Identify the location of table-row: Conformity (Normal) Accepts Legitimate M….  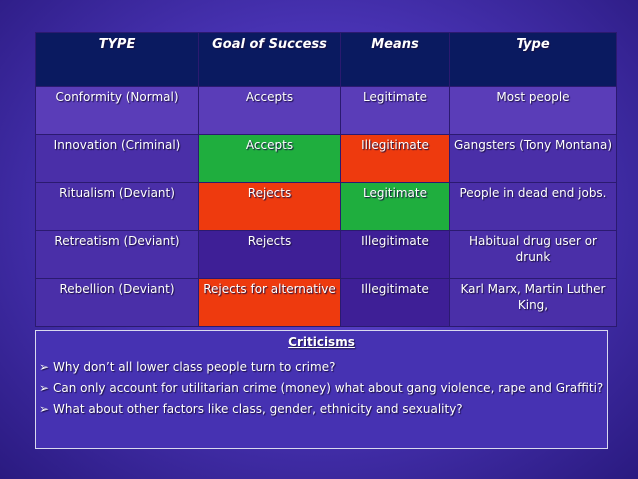
(326, 110).